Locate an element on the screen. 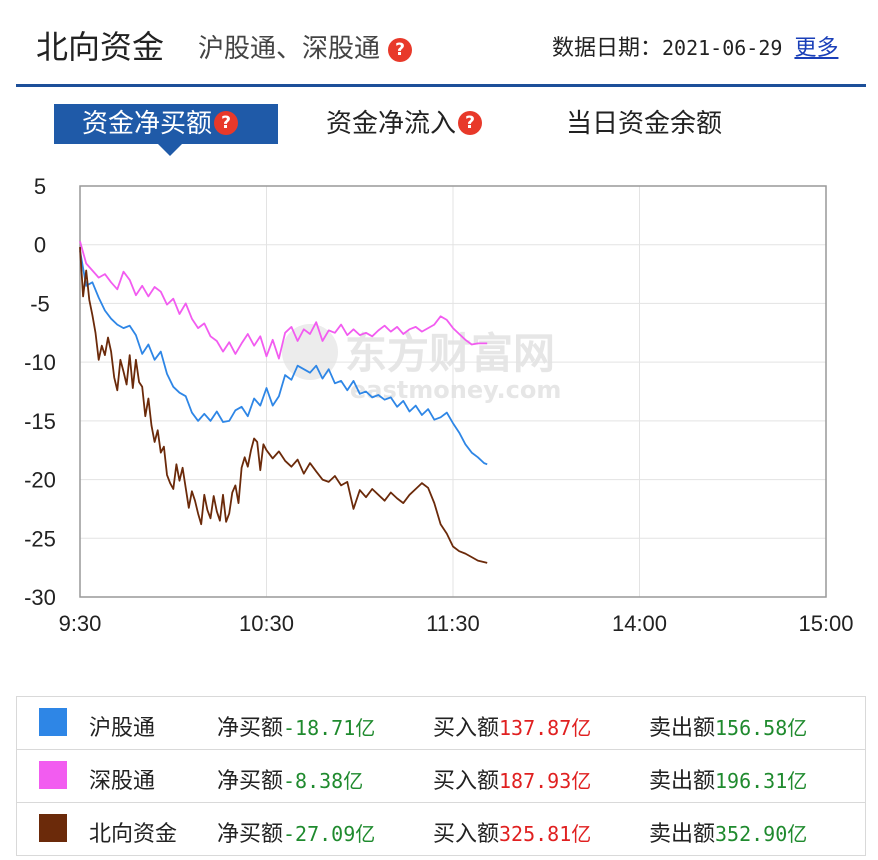 The width and height of the screenshot is (878, 860). net-buy: 净买额-18.71亿 is located at coordinates (296, 726).